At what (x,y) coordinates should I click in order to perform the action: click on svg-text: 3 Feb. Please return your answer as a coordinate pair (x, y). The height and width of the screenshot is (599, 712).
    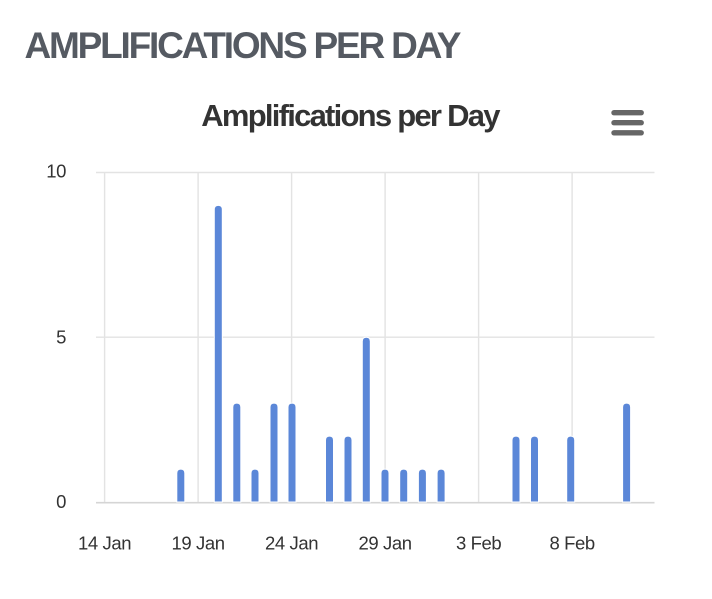
    Looking at the image, I should click on (478, 543).